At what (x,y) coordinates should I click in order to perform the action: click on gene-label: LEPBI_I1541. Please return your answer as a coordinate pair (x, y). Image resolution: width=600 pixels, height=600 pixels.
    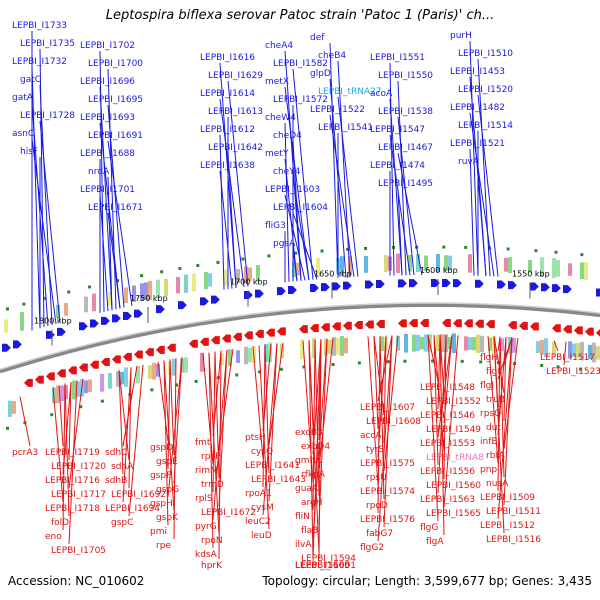
    Looking at the image, I should click on (345, 128).